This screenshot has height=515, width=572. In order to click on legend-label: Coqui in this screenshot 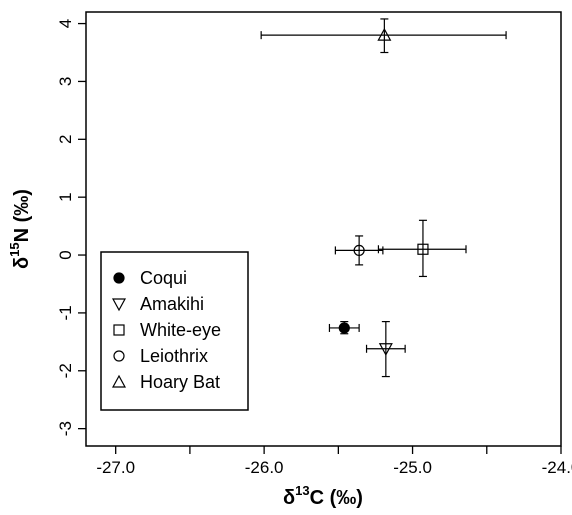, I will do `click(163, 278)`.